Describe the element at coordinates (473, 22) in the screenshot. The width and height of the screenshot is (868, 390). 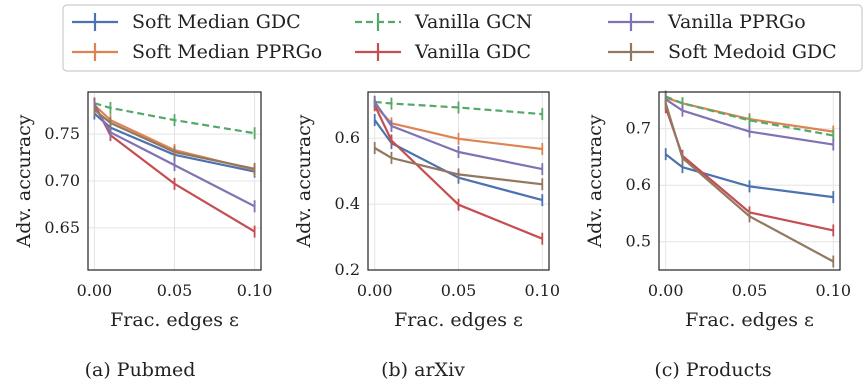
I see `legend-label: Vanilla GCN` at that location.